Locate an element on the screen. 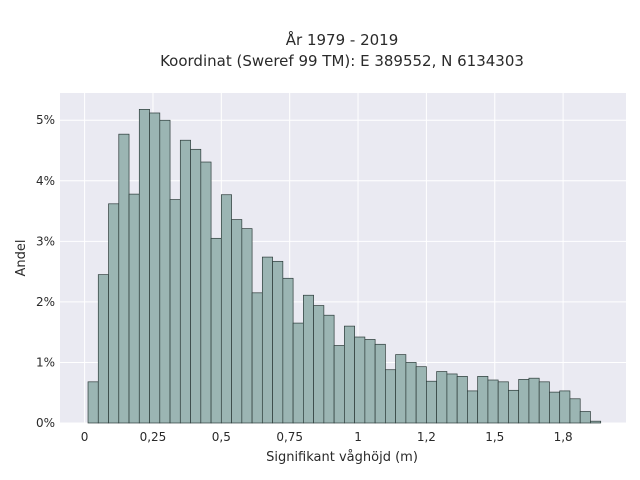 The width and height of the screenshot is (640, 480). x-tick-label: 1,5 is located at coordinates (494, 437).